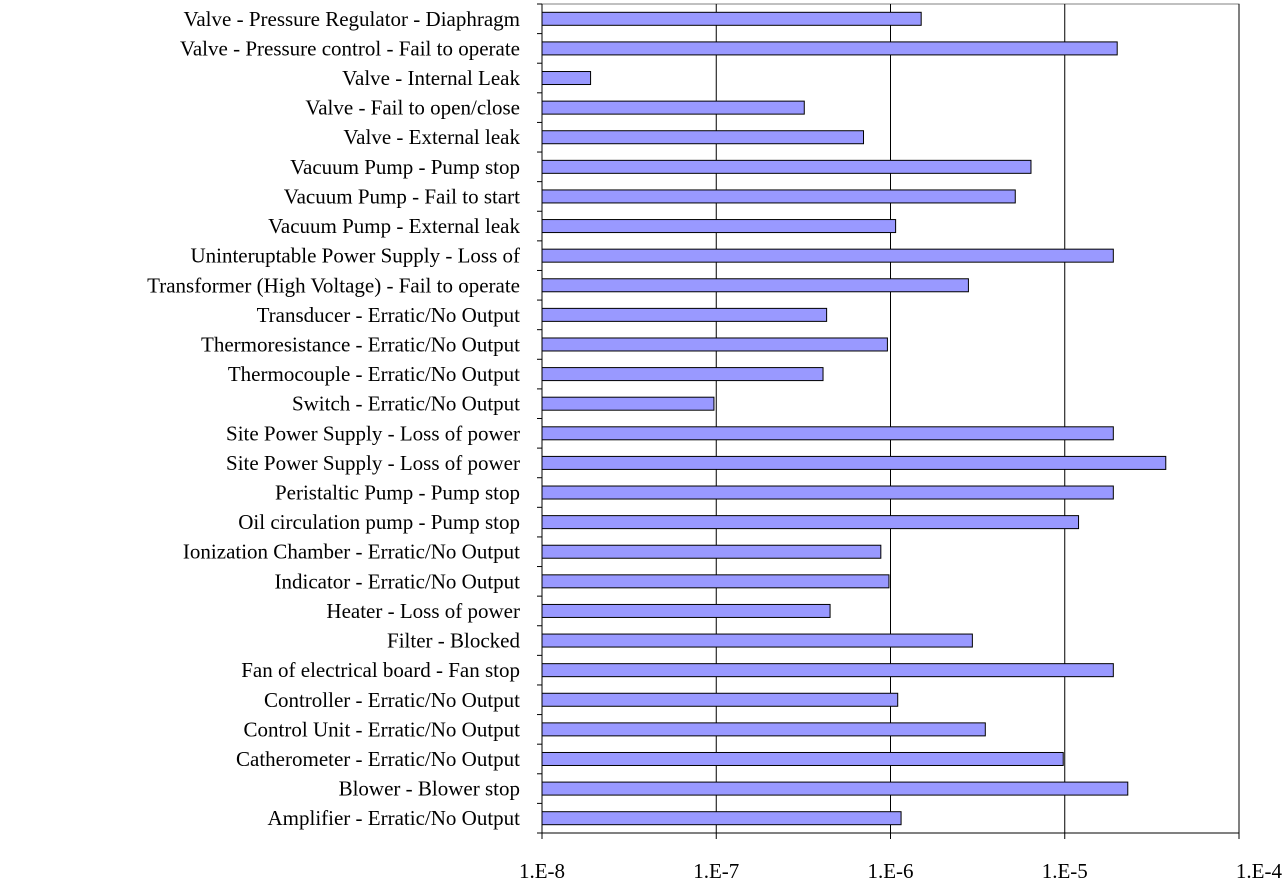 This screenshot has width=1286, height=890. I want to click on category-label: Amplifier - Erratic/No Output, so click(393, 818).